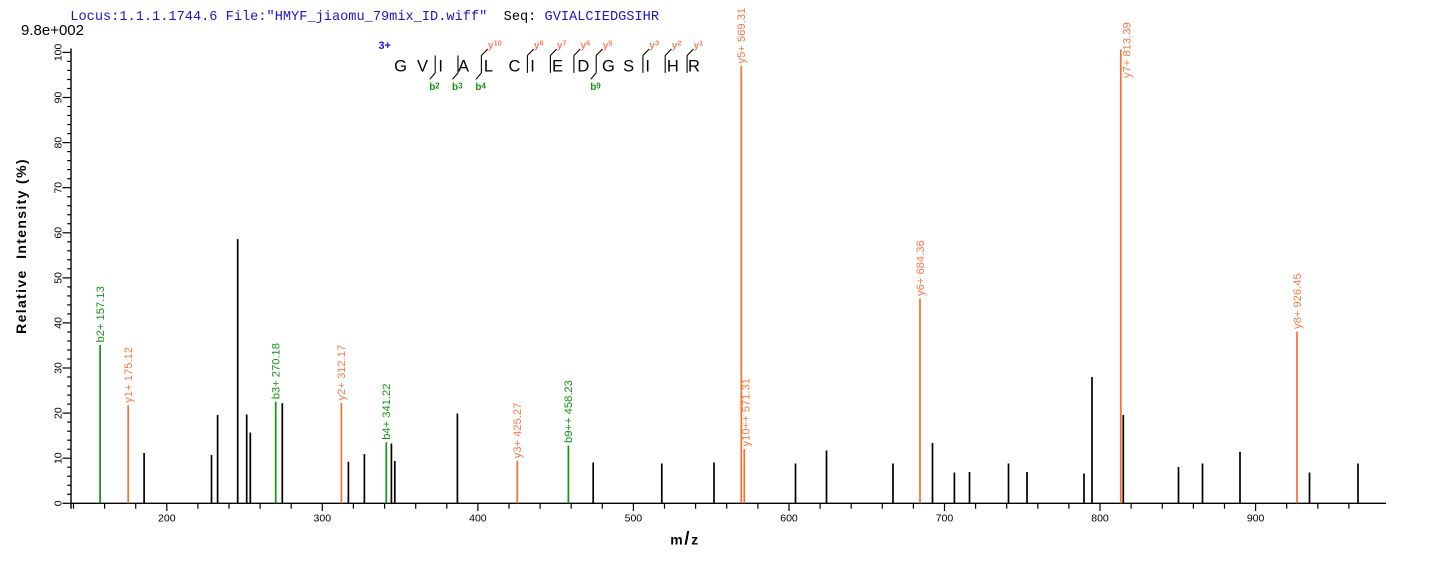 Image resolution: width=1436 pixels, height=567 pixels. What do you see at coordinates (342, 373) in the screenshot?
I see `svg-text: y2+ 312.17` at bounding box center [342, 373].